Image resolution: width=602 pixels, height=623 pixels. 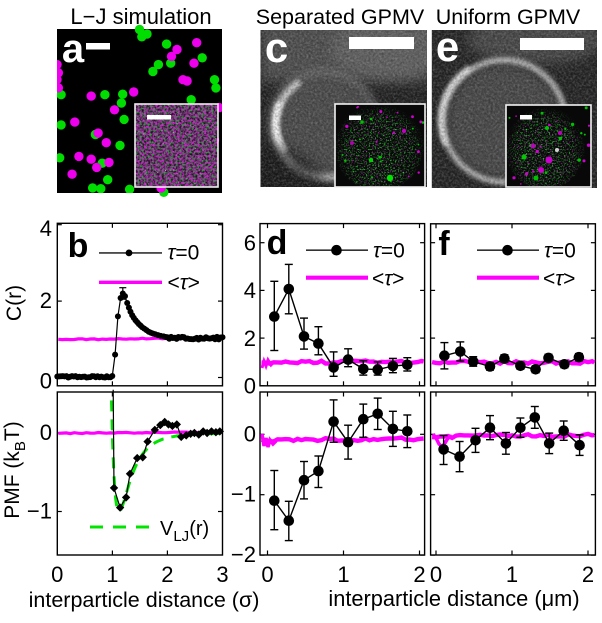 What do you see at coordinates (250, 243) in the screenshot?
I see `svg-text: 6` at bounding box center [250, 243].